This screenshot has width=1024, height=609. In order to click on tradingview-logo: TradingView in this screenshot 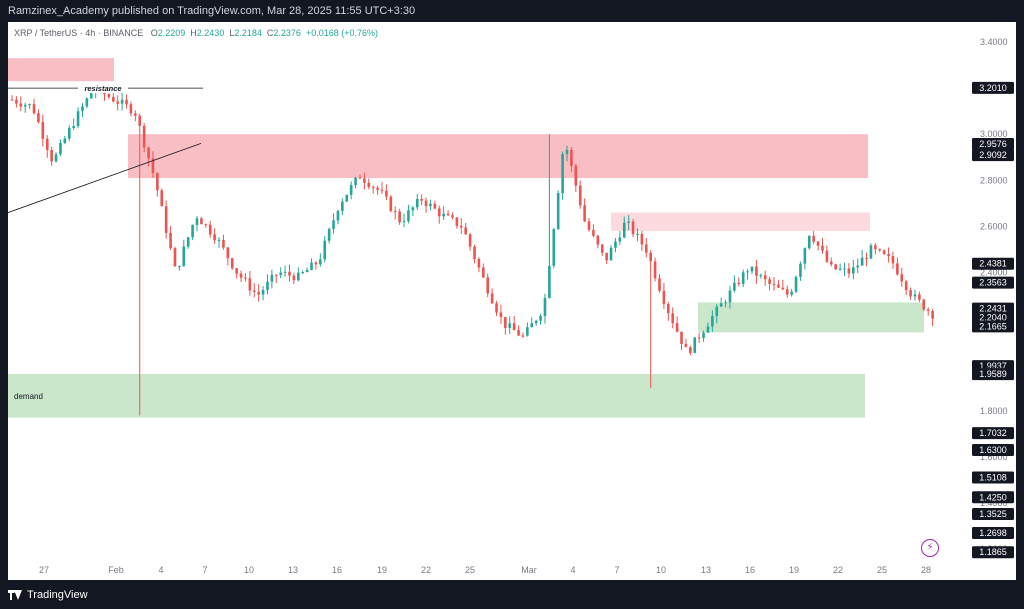, I will do `click(48, 595)`.